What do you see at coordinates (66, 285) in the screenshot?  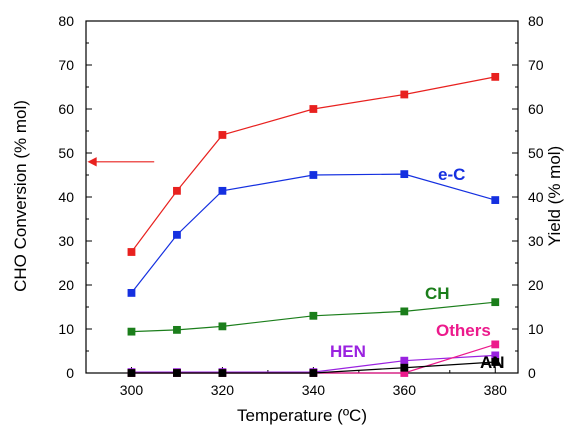 I see `left-axis-tick-label: 20` at bounding box center [66, 285].